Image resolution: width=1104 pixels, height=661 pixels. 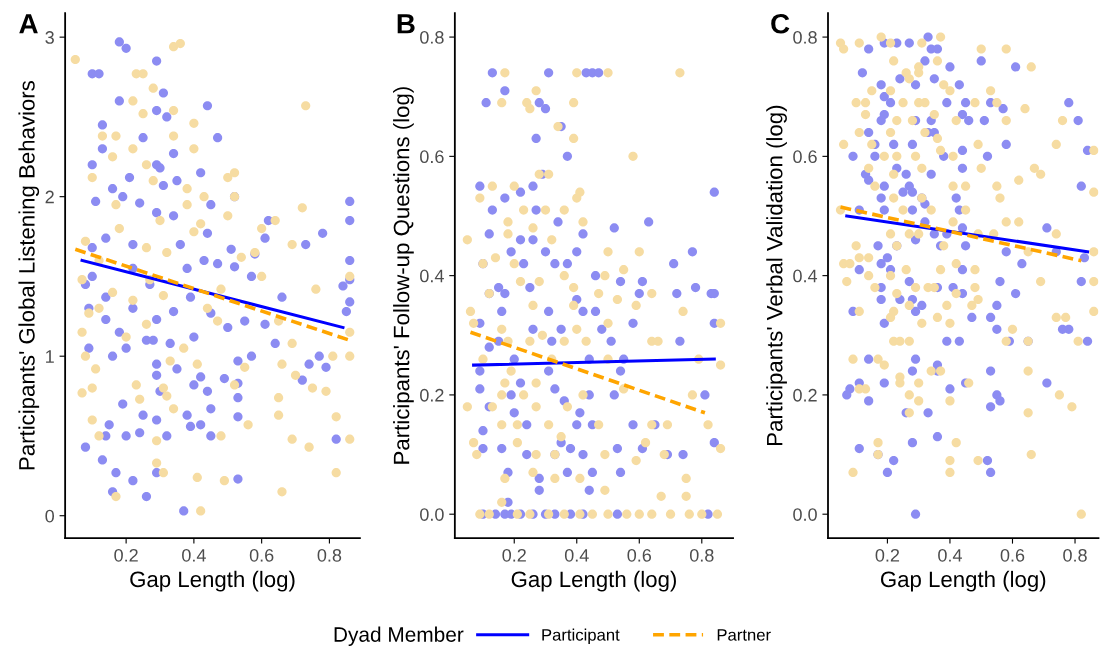 What do you see at coordinates (29, 275) in the screenshot?
I see `y-axis-title: Participants' Global Listening Behaviors` at bounding box center [29, 275].